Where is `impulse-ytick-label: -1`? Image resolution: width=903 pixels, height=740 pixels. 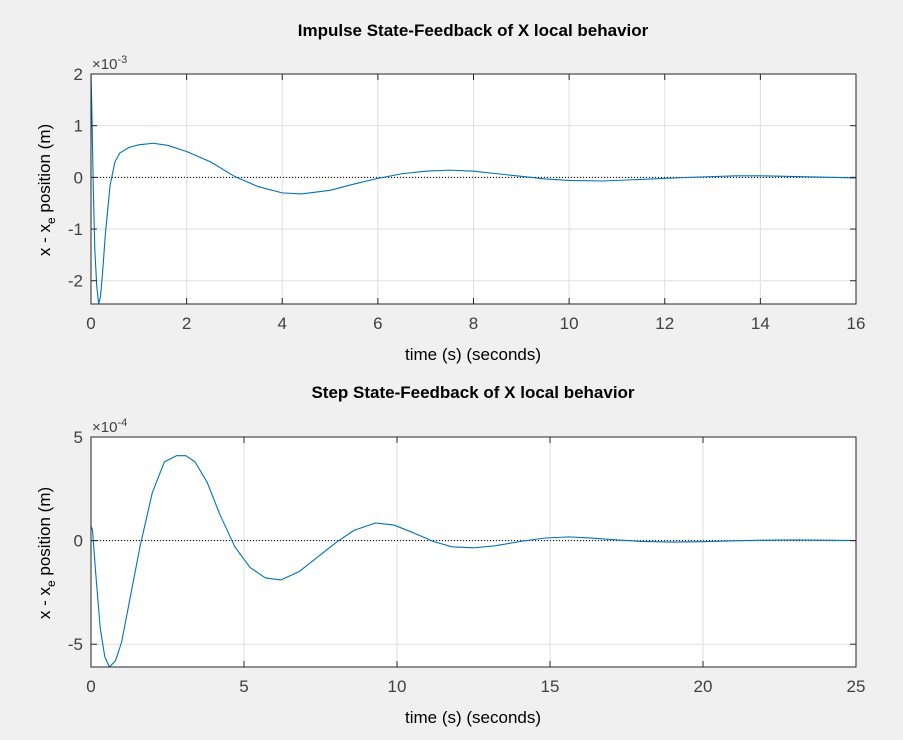
impulse-ytick-label: -1 is located at coordinates (75, 229).